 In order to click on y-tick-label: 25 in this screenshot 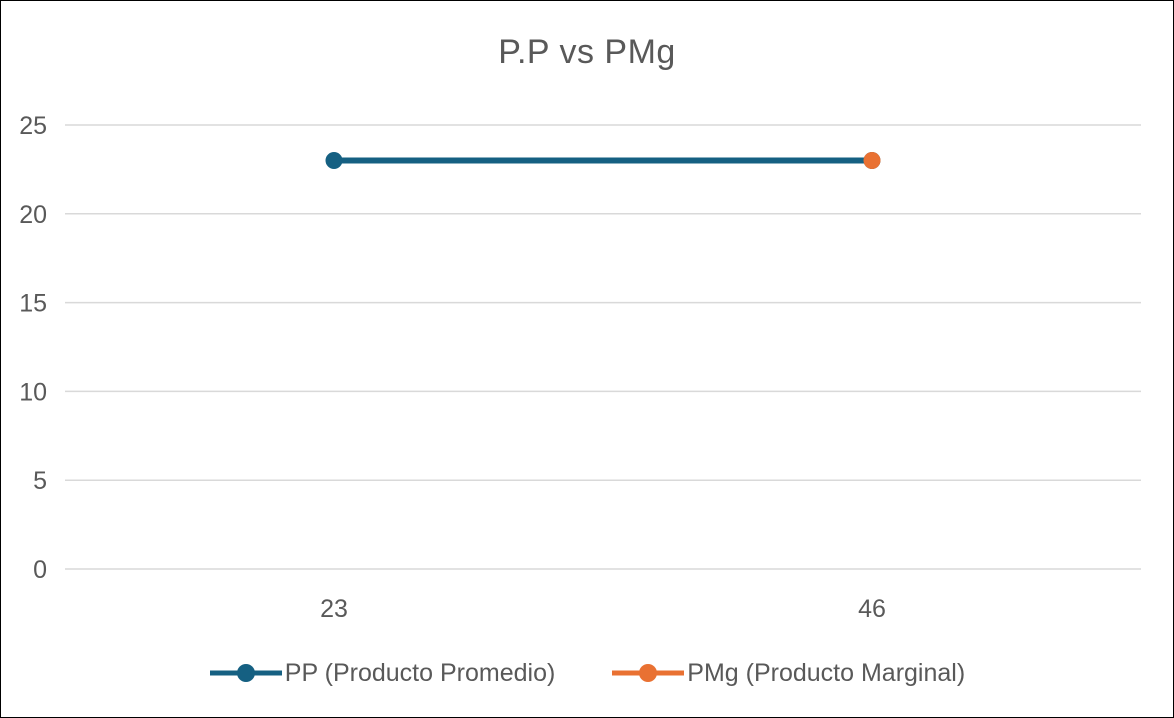, I will do `click(33, 126)`.